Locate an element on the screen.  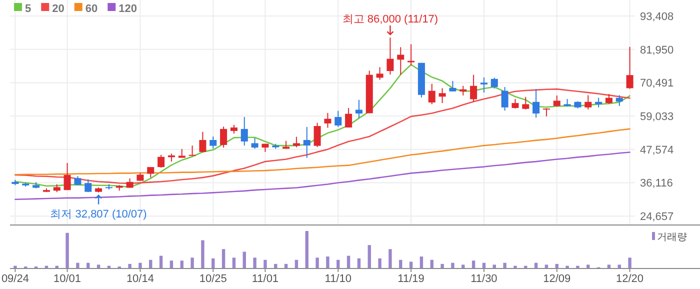
legend-label: 120 is located at coordinates (127, 9).